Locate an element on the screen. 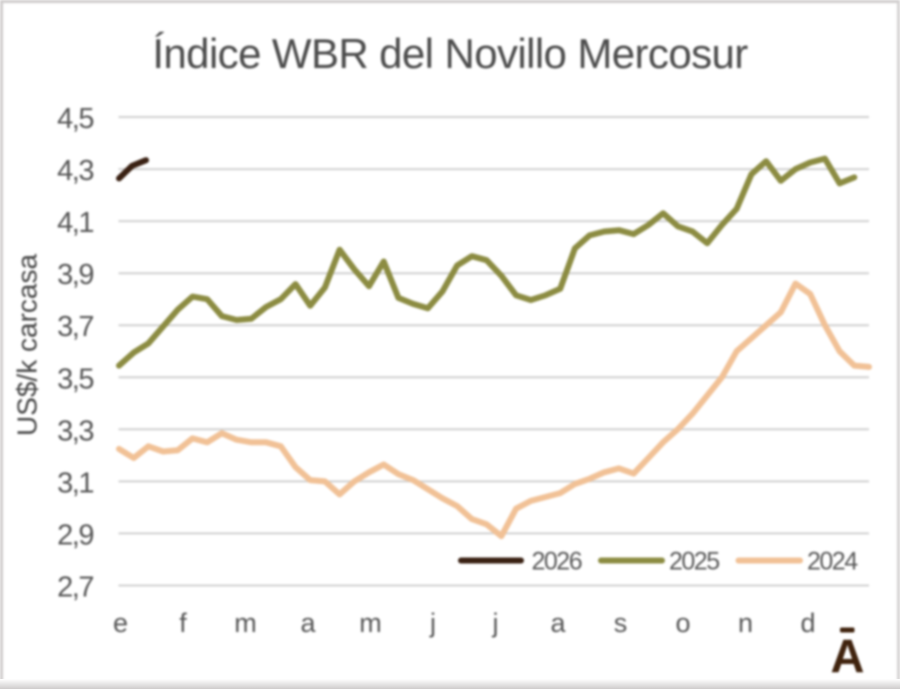 Image resolution: width=900 pixels, height=689 pixels. svg-text: 2,7 is located at coordinates (75, 588).